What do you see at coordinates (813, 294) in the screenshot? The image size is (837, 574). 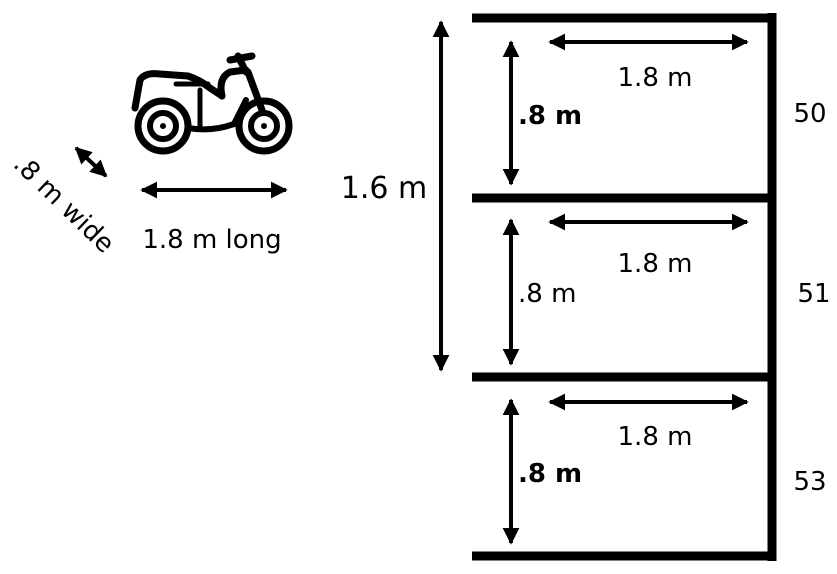 I see `space-number: 51` at bounding box center [813, 294].